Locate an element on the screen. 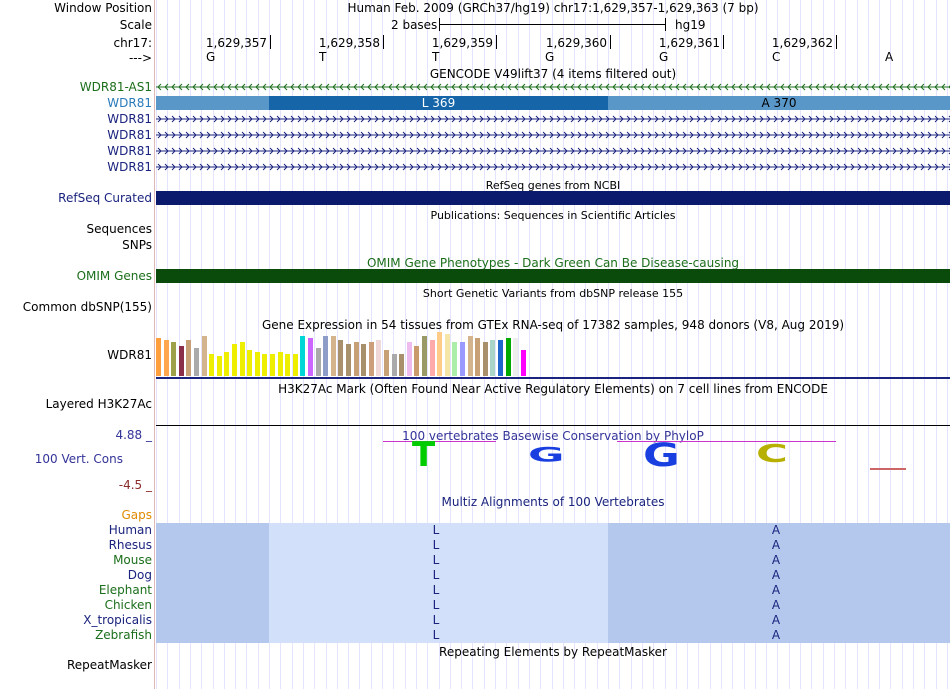 Image resolution: width=950 pixels, height=689 pixels. wdr81-as1-transcript is located at coordinates (553, 87).